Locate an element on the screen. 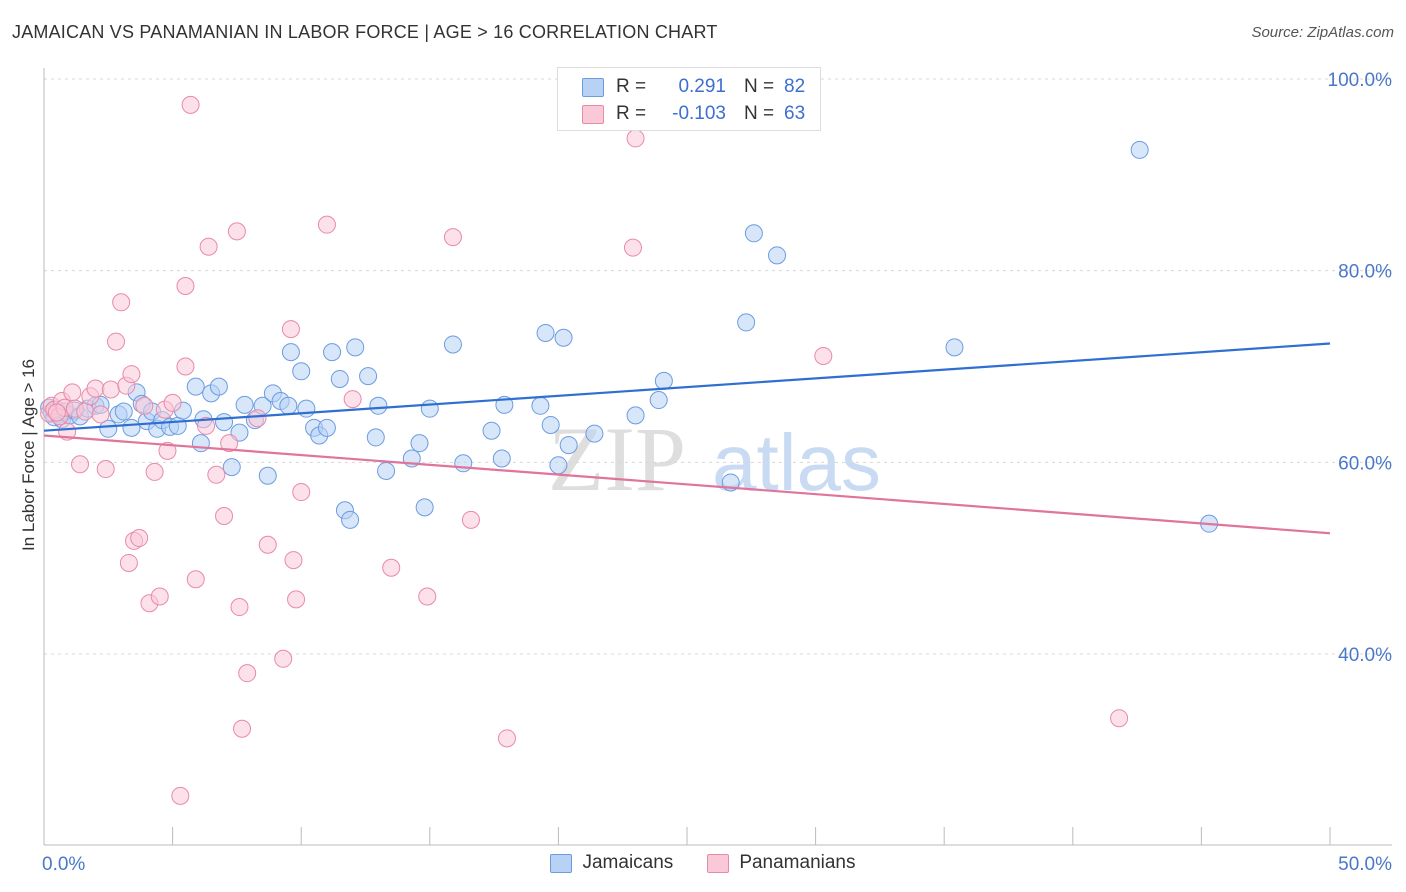 The height and width of the screenshot is (892, 1406). y-tick-label: 100.0% is located at coordinates (1360, 80).